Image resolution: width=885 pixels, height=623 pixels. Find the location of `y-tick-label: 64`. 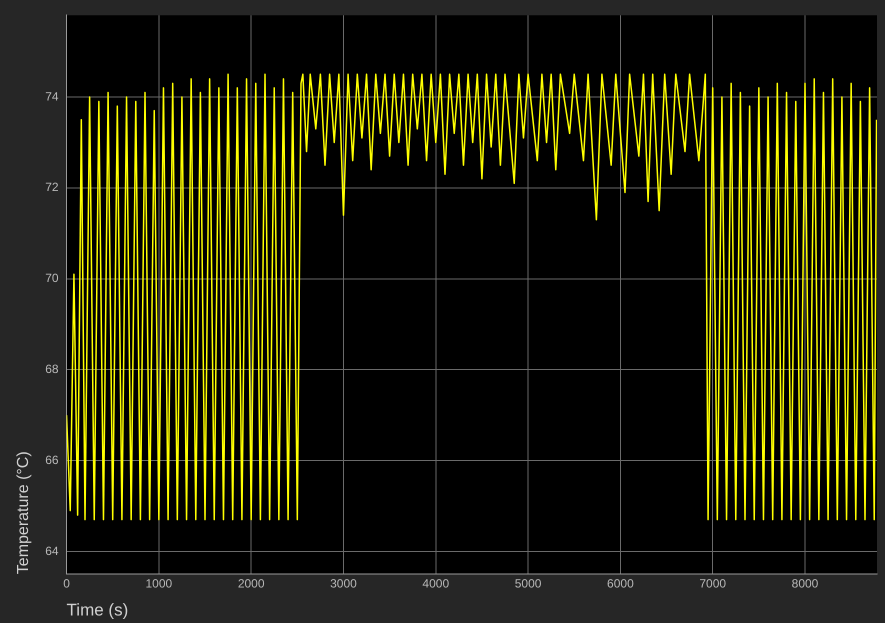

y-tick-label: 64 is located at coordinates (52, 551).